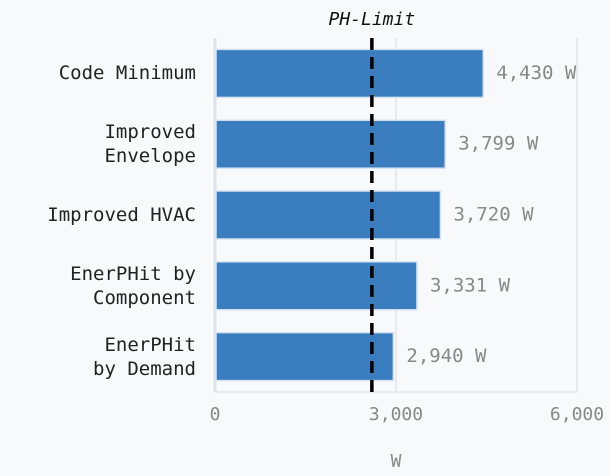 This screenshot has height=476, width=610. Describe the element at coordinates (446, 356) in the screenshot. I see `value-label: 2,940 W` at that location.